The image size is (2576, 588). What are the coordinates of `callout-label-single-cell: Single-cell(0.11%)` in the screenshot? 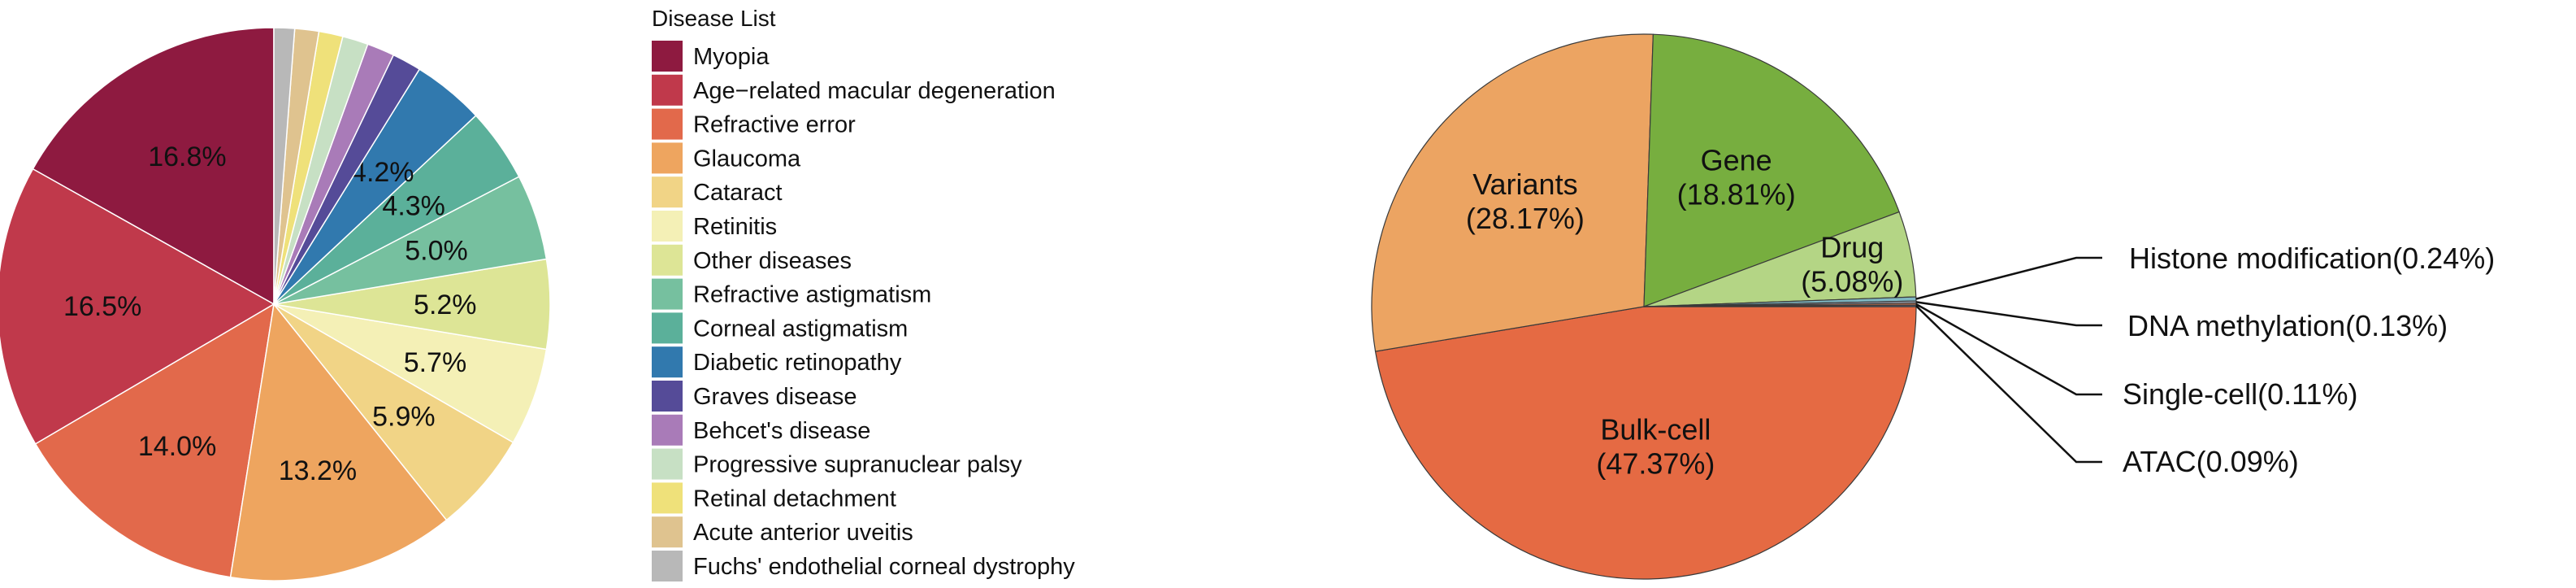 It's located at (2240, 394).